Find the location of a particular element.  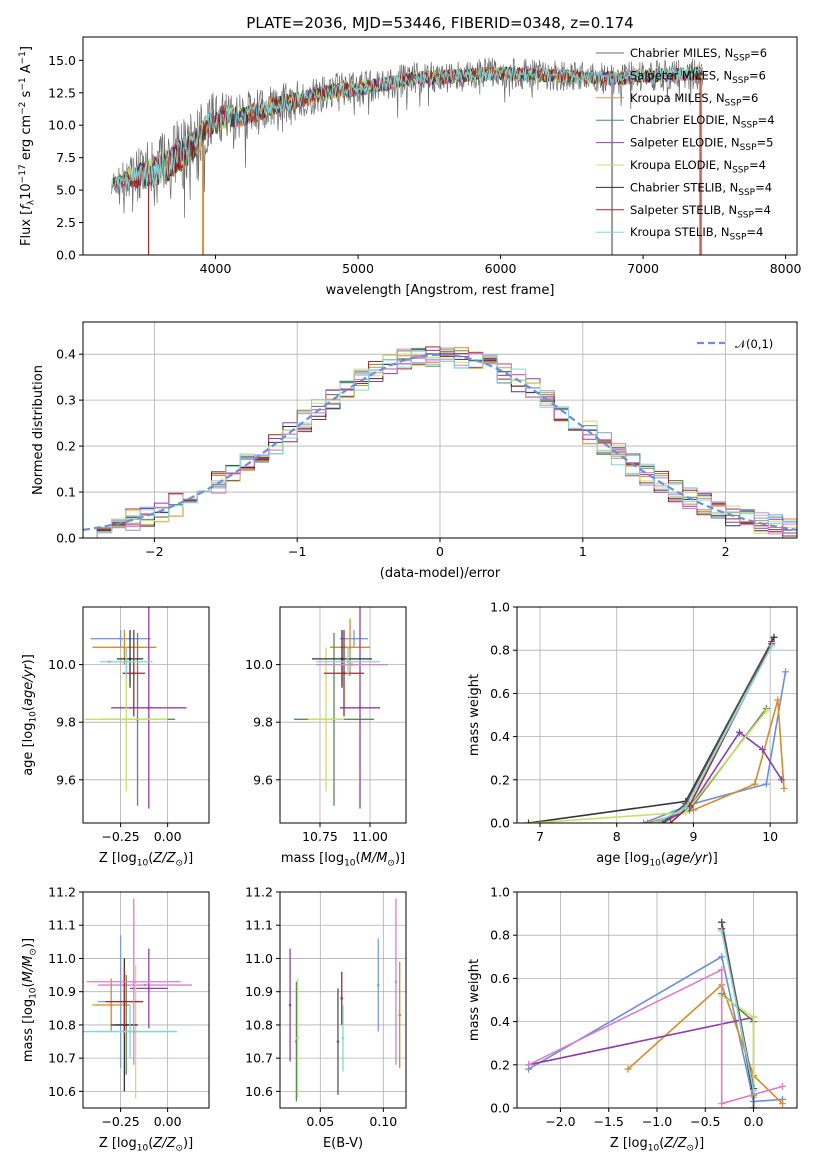

normal-reference-curve is located at coordinates (440, 442).